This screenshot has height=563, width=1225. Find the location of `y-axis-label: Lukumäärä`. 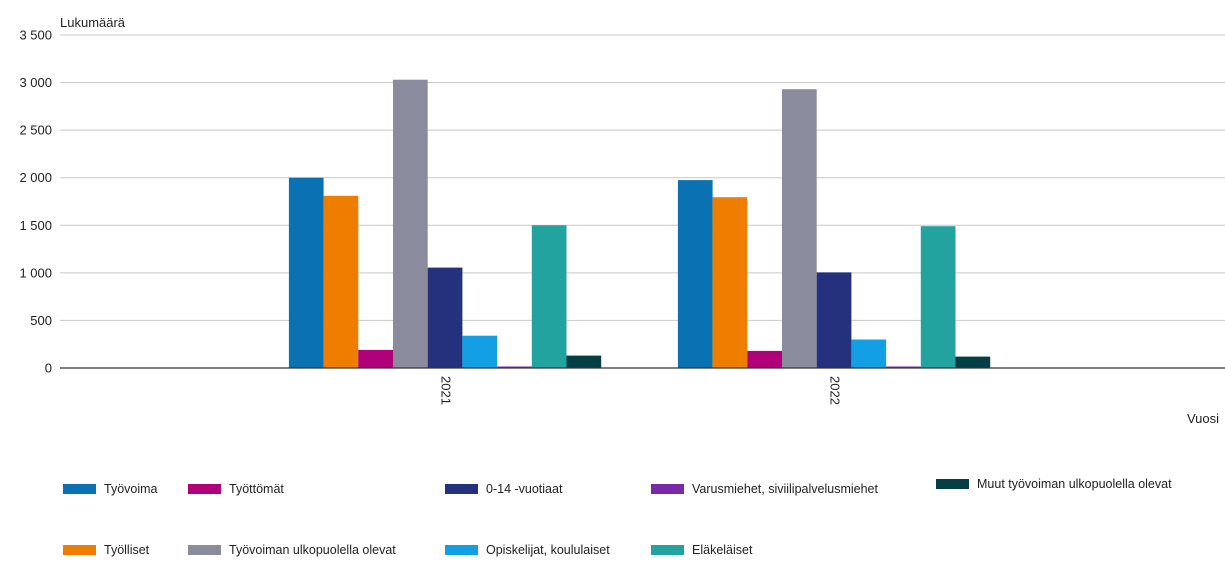

y-axis-label: Lukumäärä is located at coordinates (93, 22).